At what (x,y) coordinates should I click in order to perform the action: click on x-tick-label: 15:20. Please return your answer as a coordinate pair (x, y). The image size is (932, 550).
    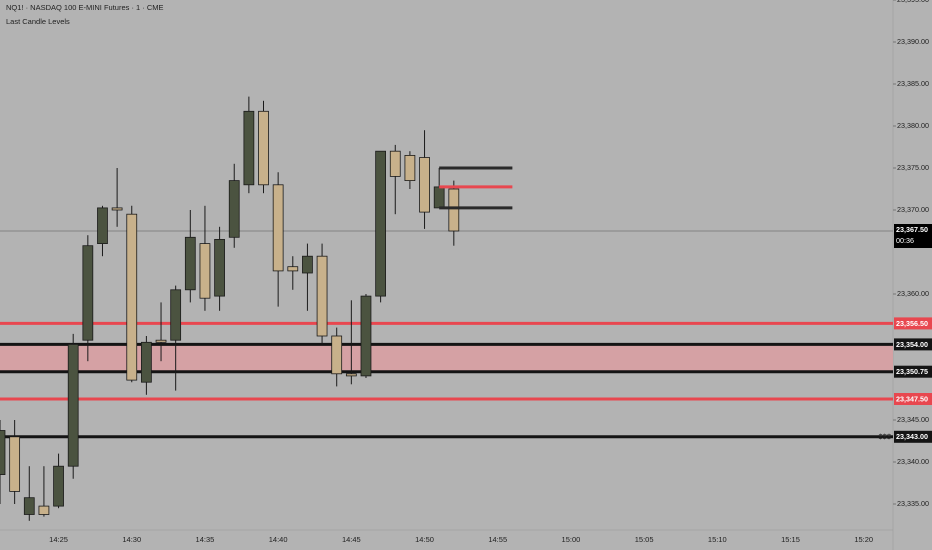
    Looking at the image, I should click on (863, 539).